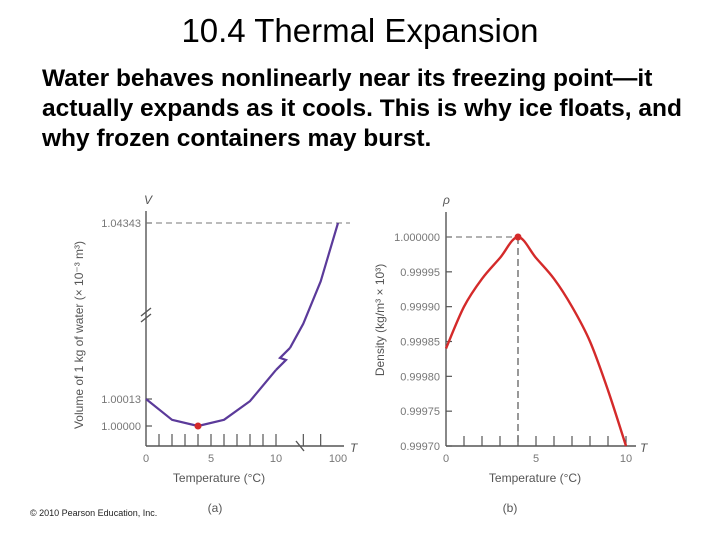  I want to click on chart-b-x-symbol: T, so click(644, 448).